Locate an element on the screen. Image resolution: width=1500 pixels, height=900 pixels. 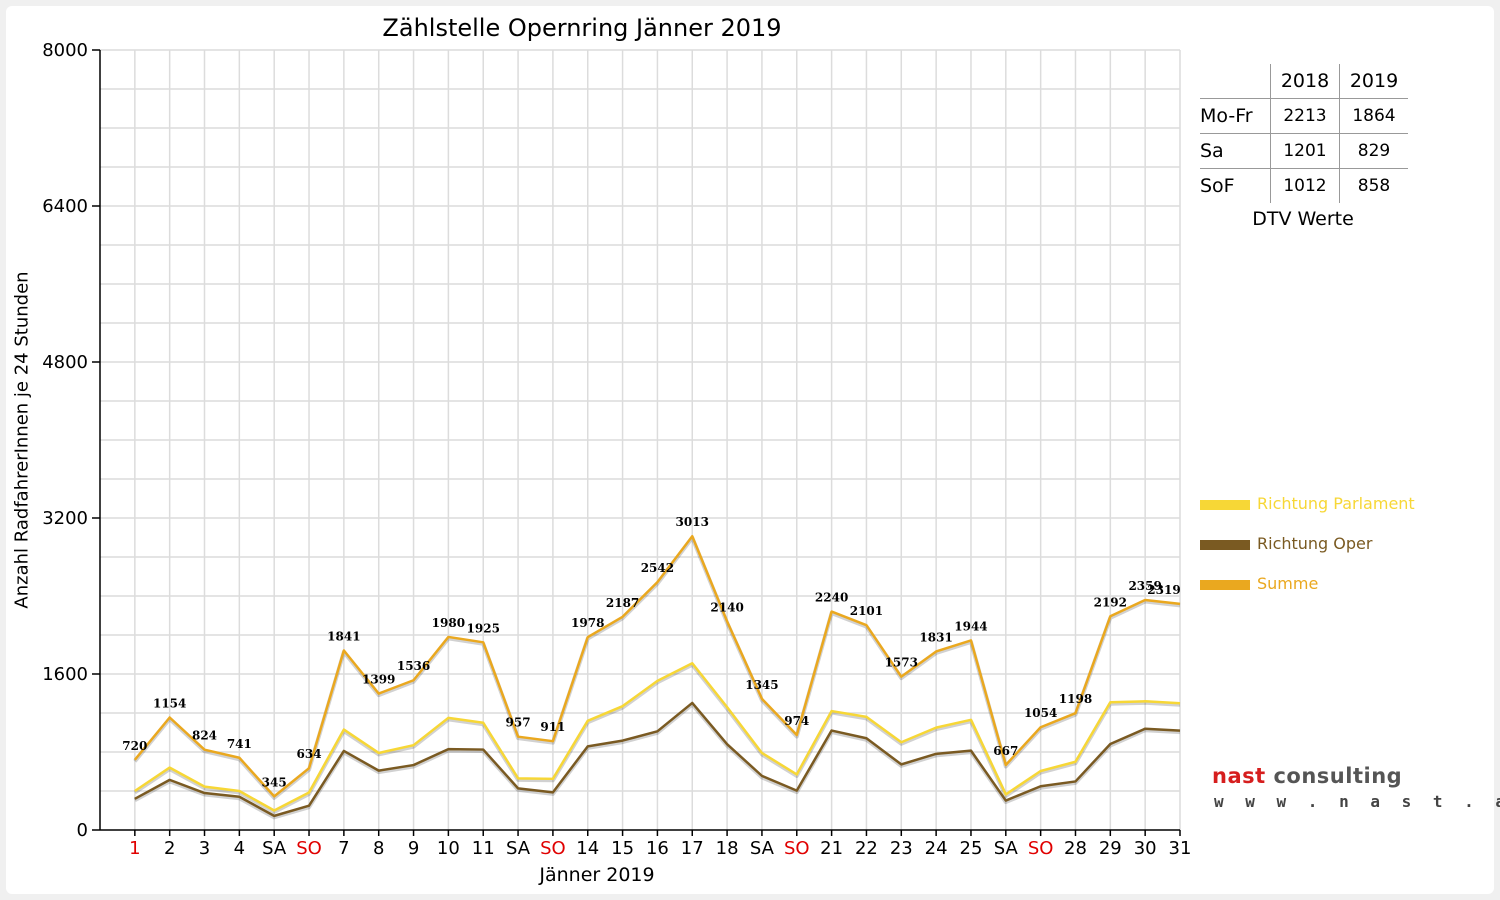
x-tick-label: 24 is located at coordinates (936, 848).